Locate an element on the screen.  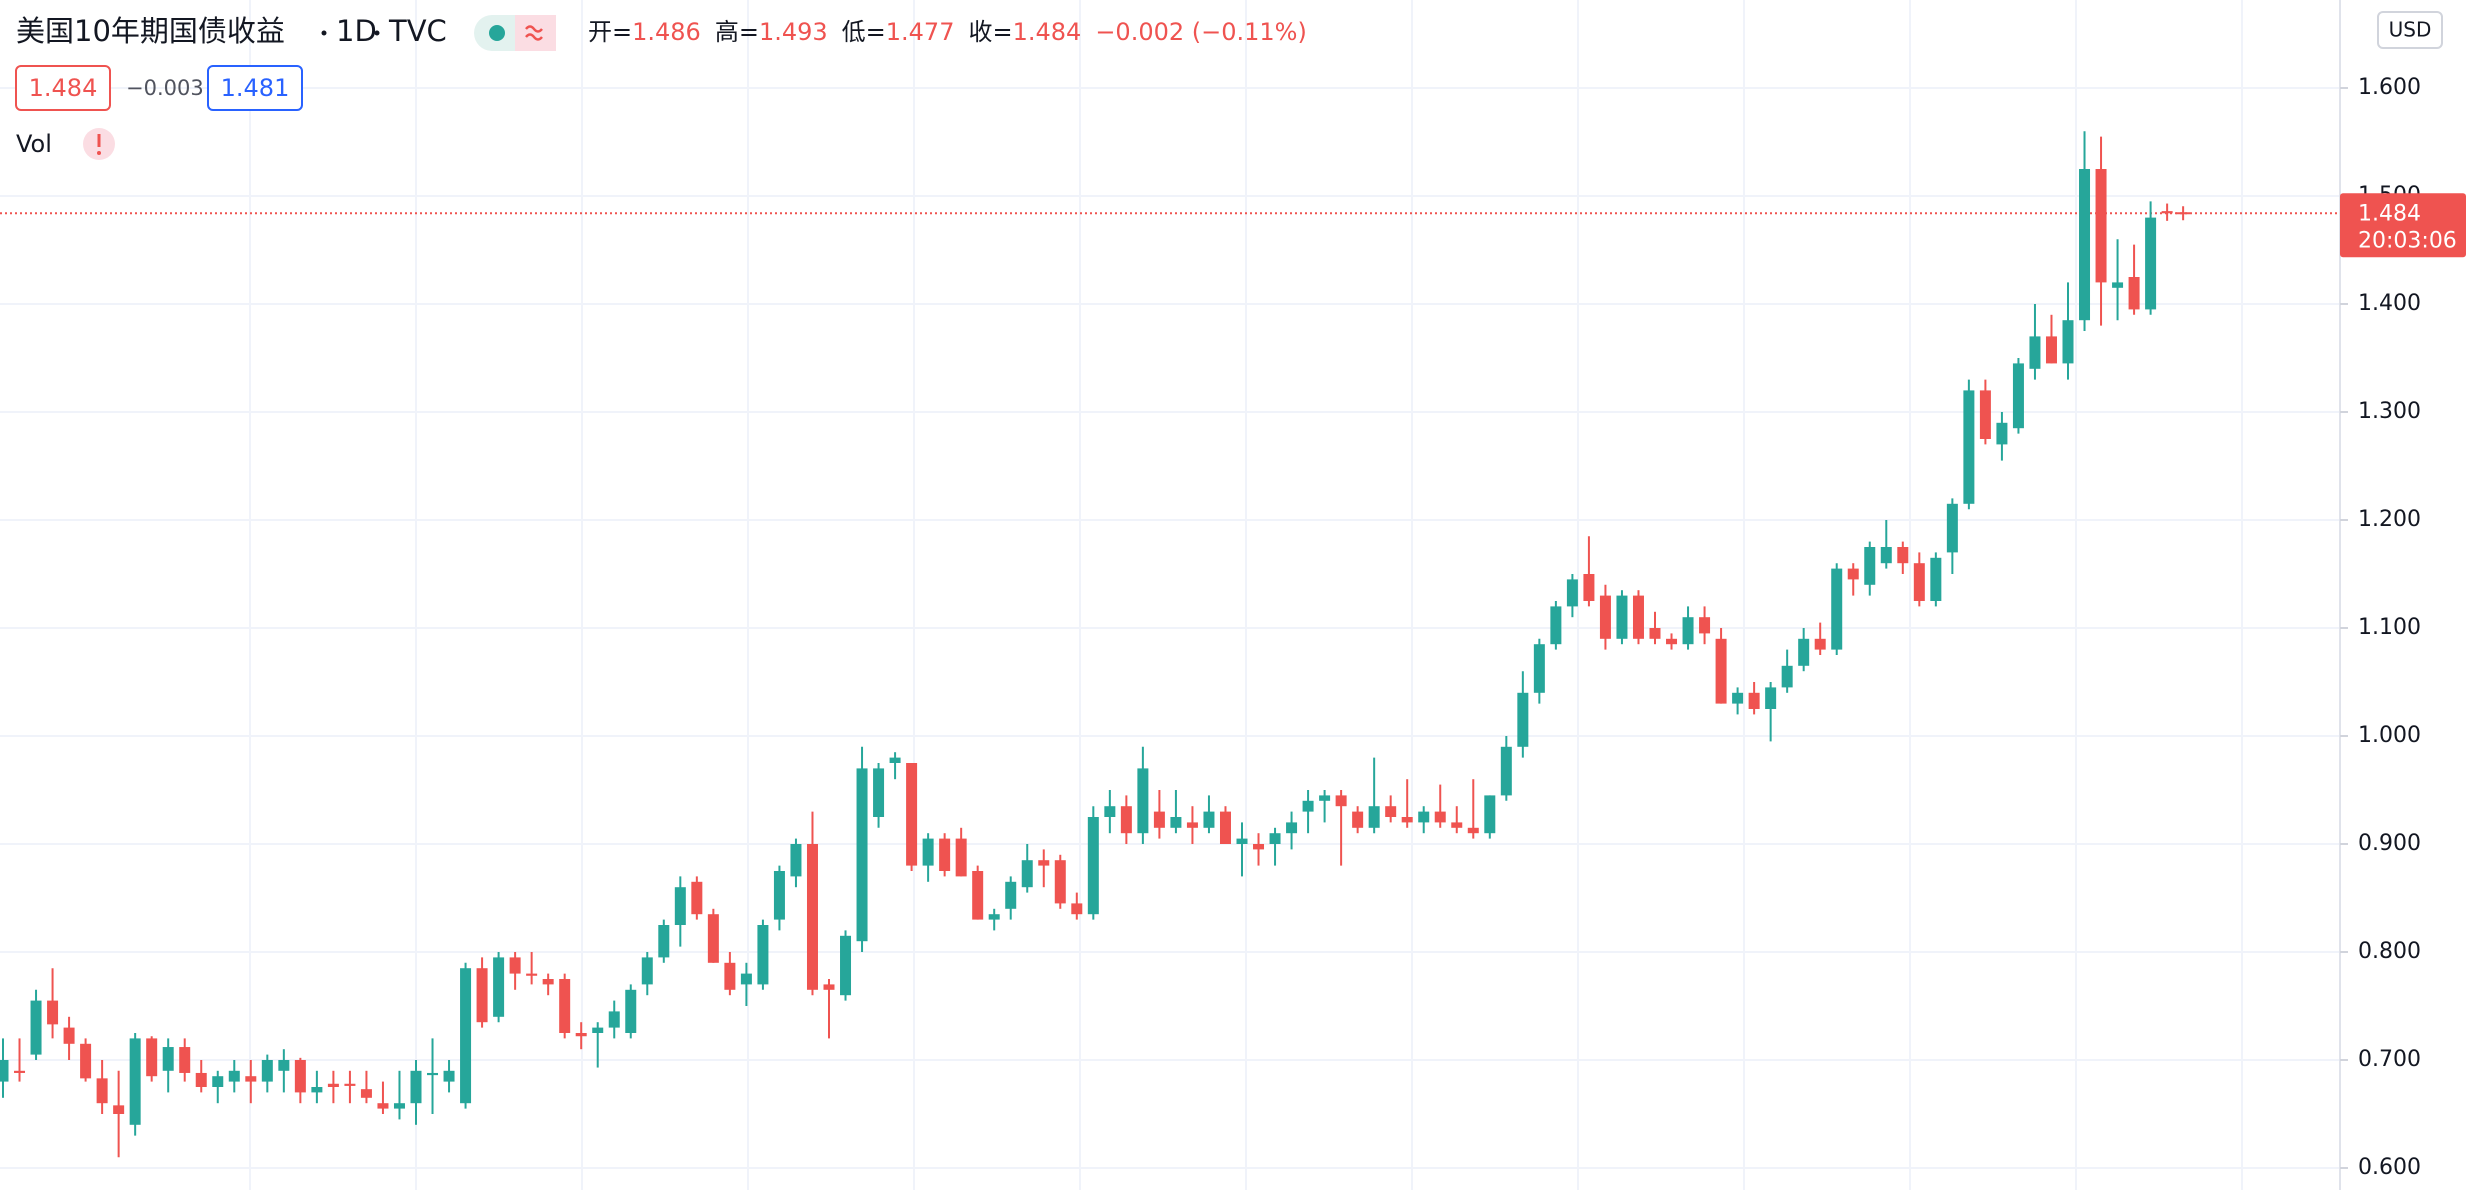
market-open-dot is located at coordinates (497, 33).